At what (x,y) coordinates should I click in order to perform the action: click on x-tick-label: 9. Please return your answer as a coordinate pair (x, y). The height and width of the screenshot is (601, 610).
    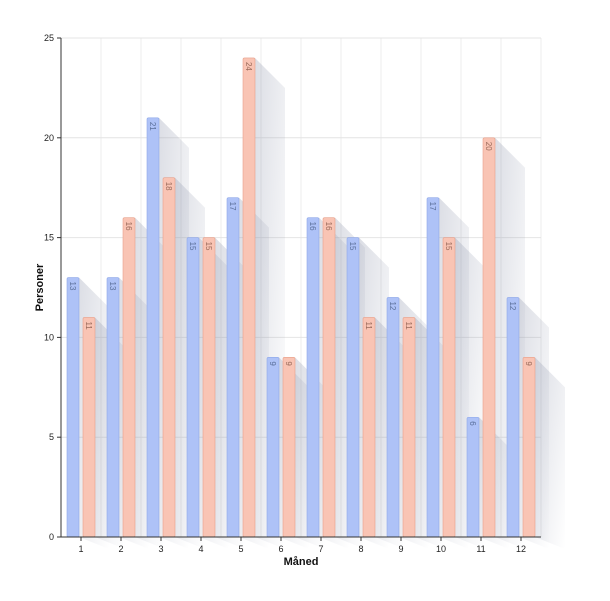
    Looking at the image, I should click on (400, 549).